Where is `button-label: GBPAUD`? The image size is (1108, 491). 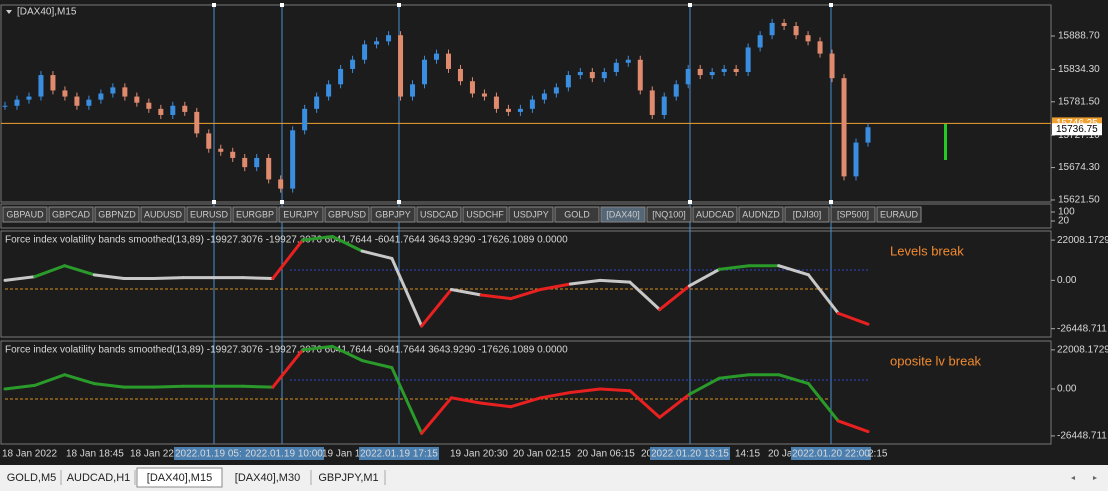
button-label: GBPAUD is located at coordinates (25, 214).